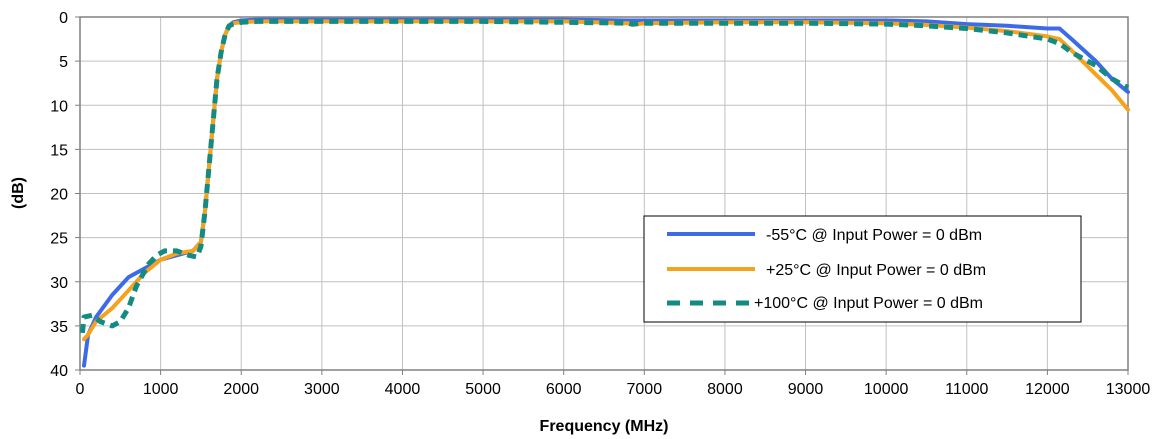 This screenshot has height=439, width=1158. I want to click on y-axis-title: (dB), so click(18, 193).